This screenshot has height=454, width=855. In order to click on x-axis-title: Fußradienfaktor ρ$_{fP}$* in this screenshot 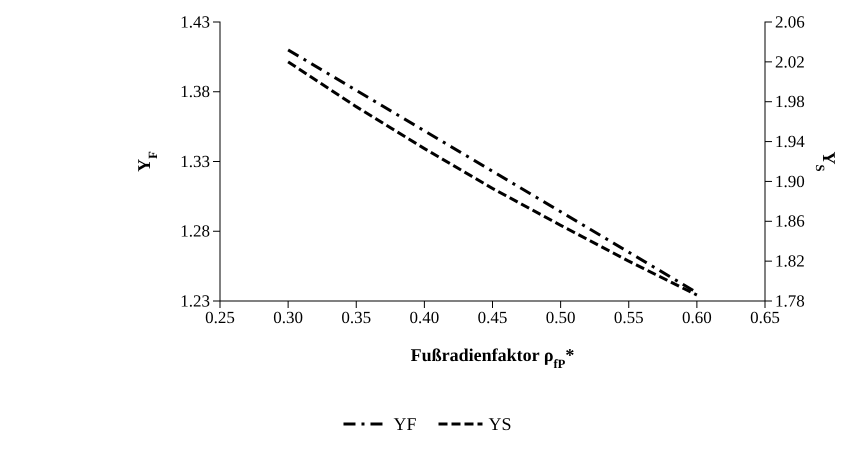, I will do `click(492, 358)`.